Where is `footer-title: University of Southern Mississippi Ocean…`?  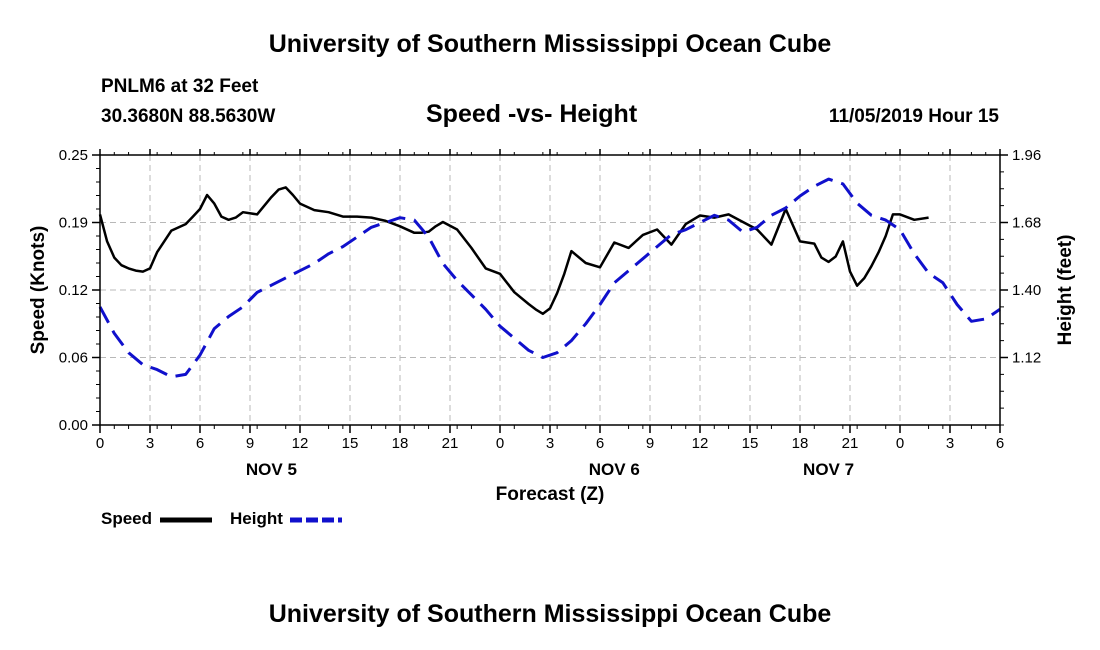
footer-title: University of Southern Mississippi Ocean… is located at coordinates (550, 614).